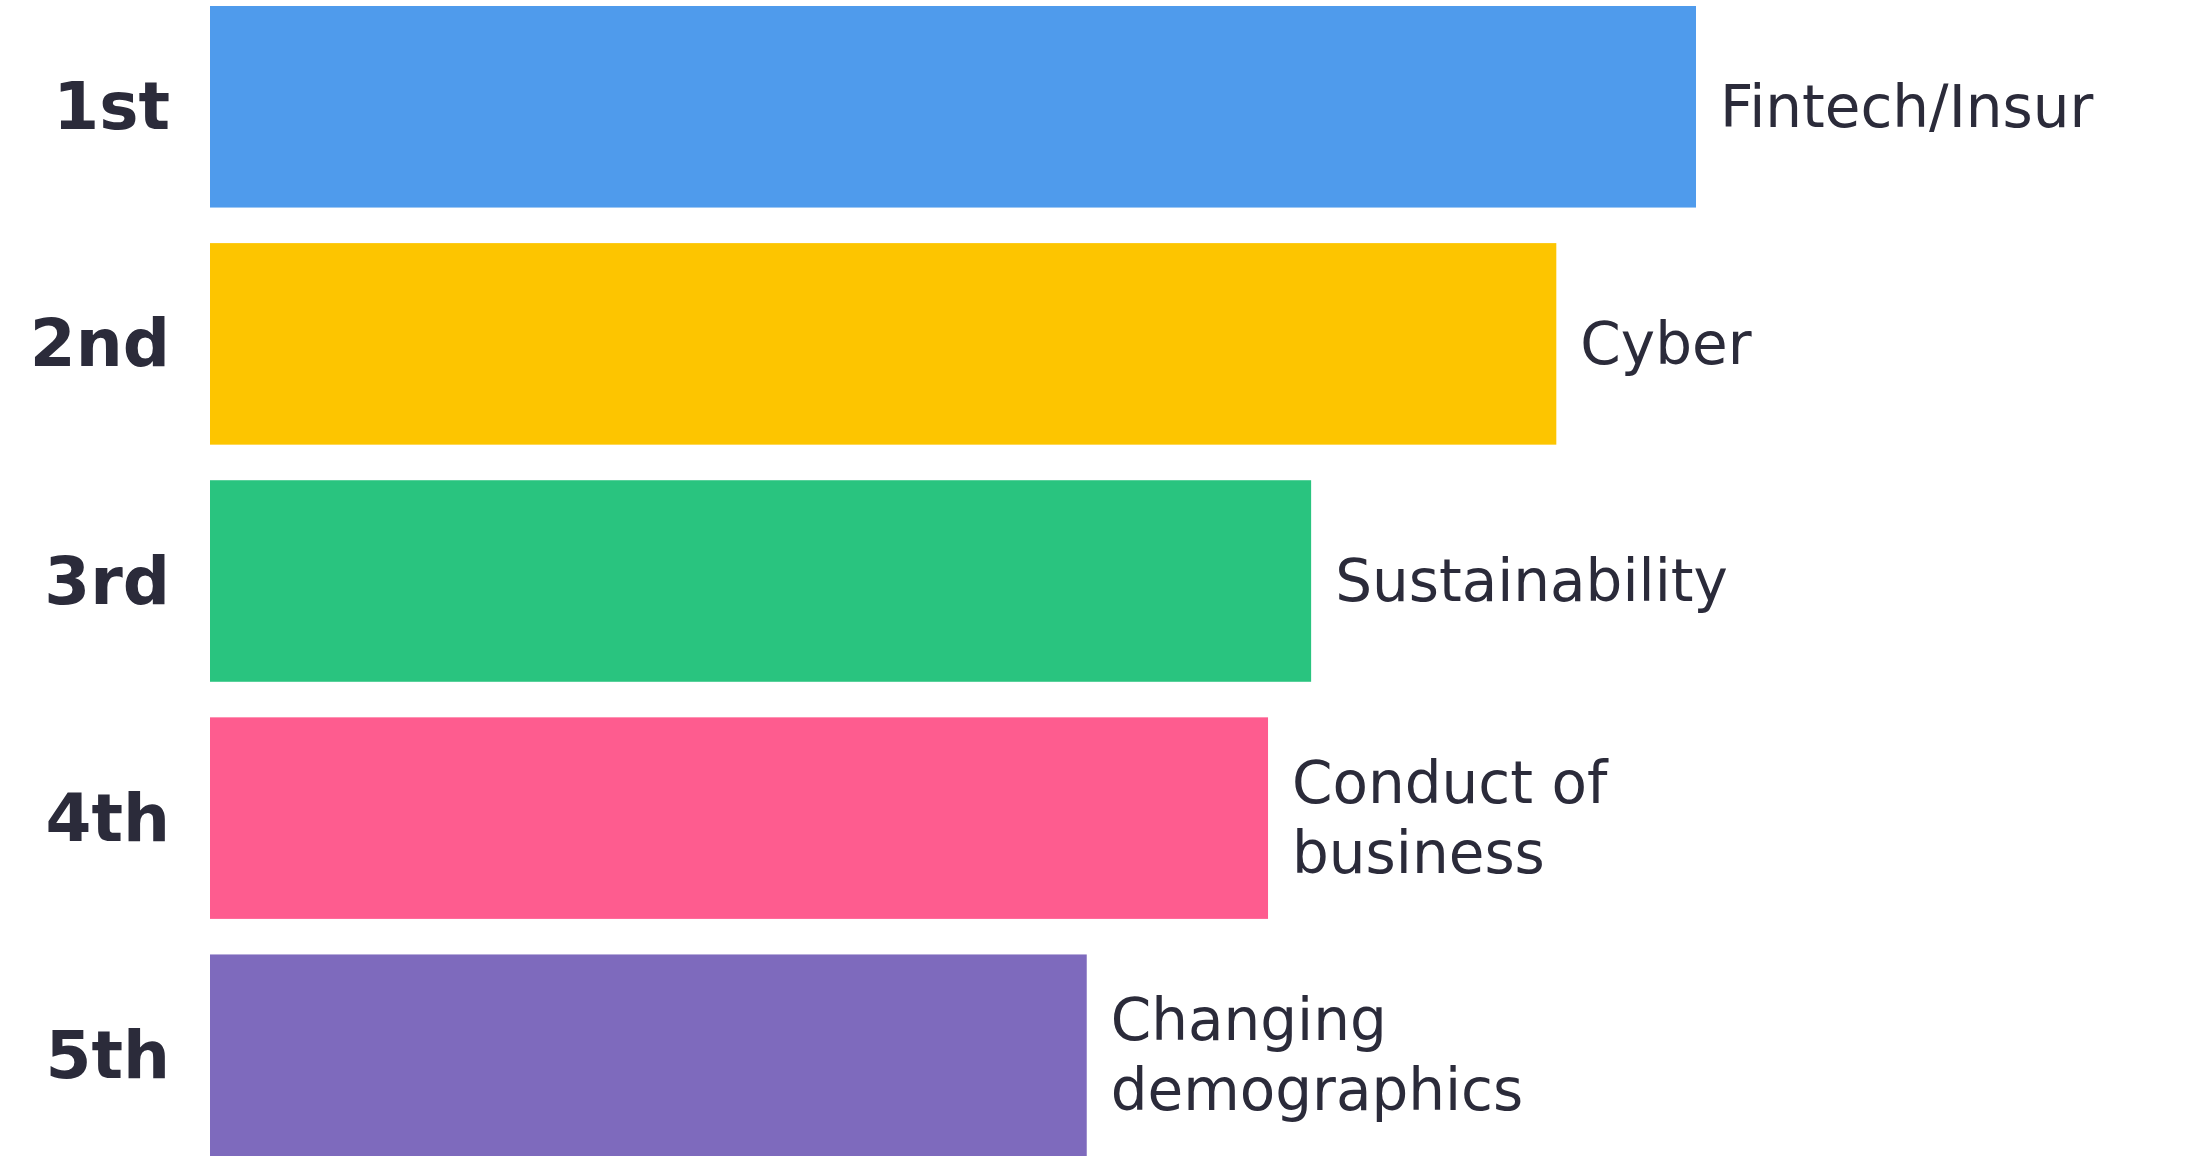 The height and width of the screenshot is (1158, 2206). Describe the element at coordinates (111, 107) in the screenshot. I see `y-tick-label: 1st` at that location.